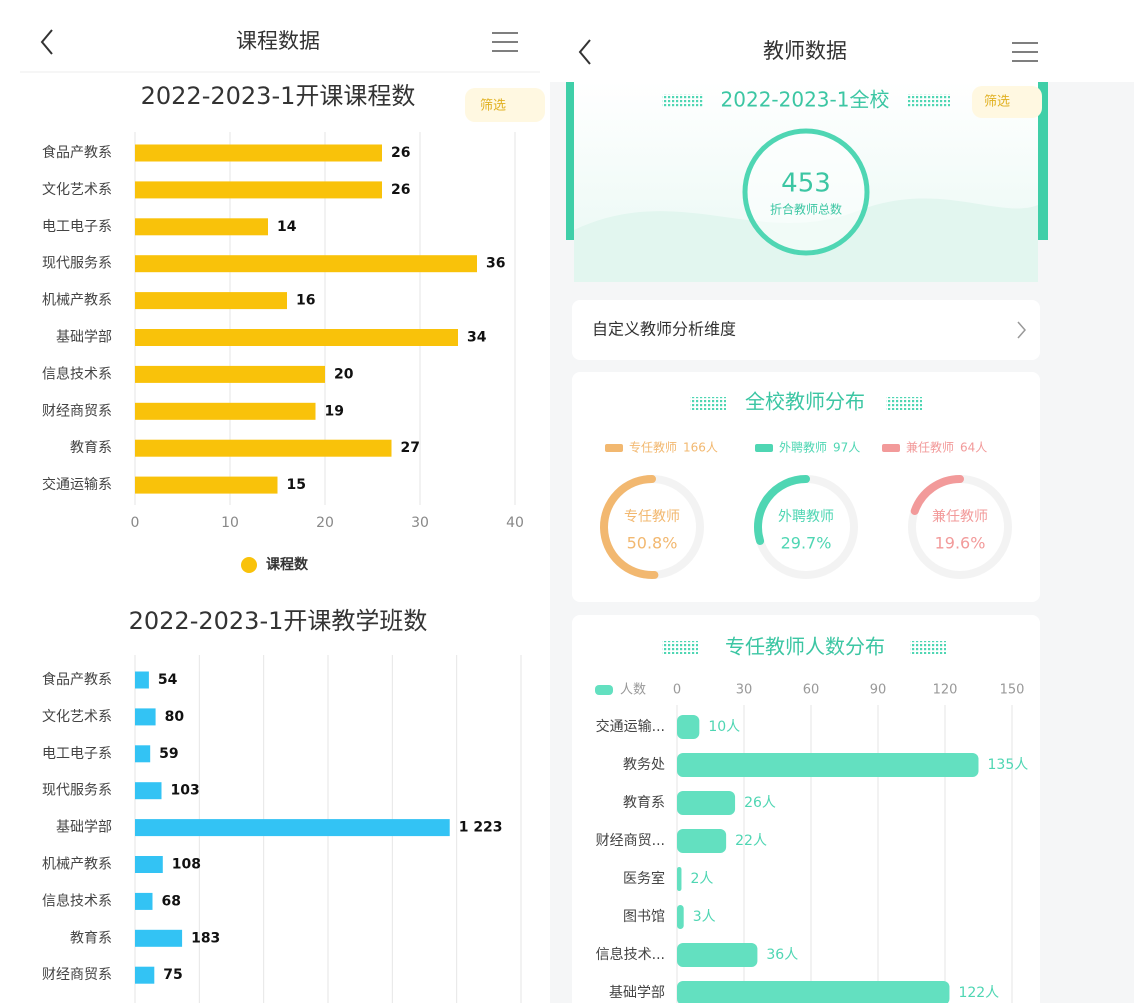  Describe the element at coordinates (978, 993) in the screenshot. I see `value-label: 122人` at that location.